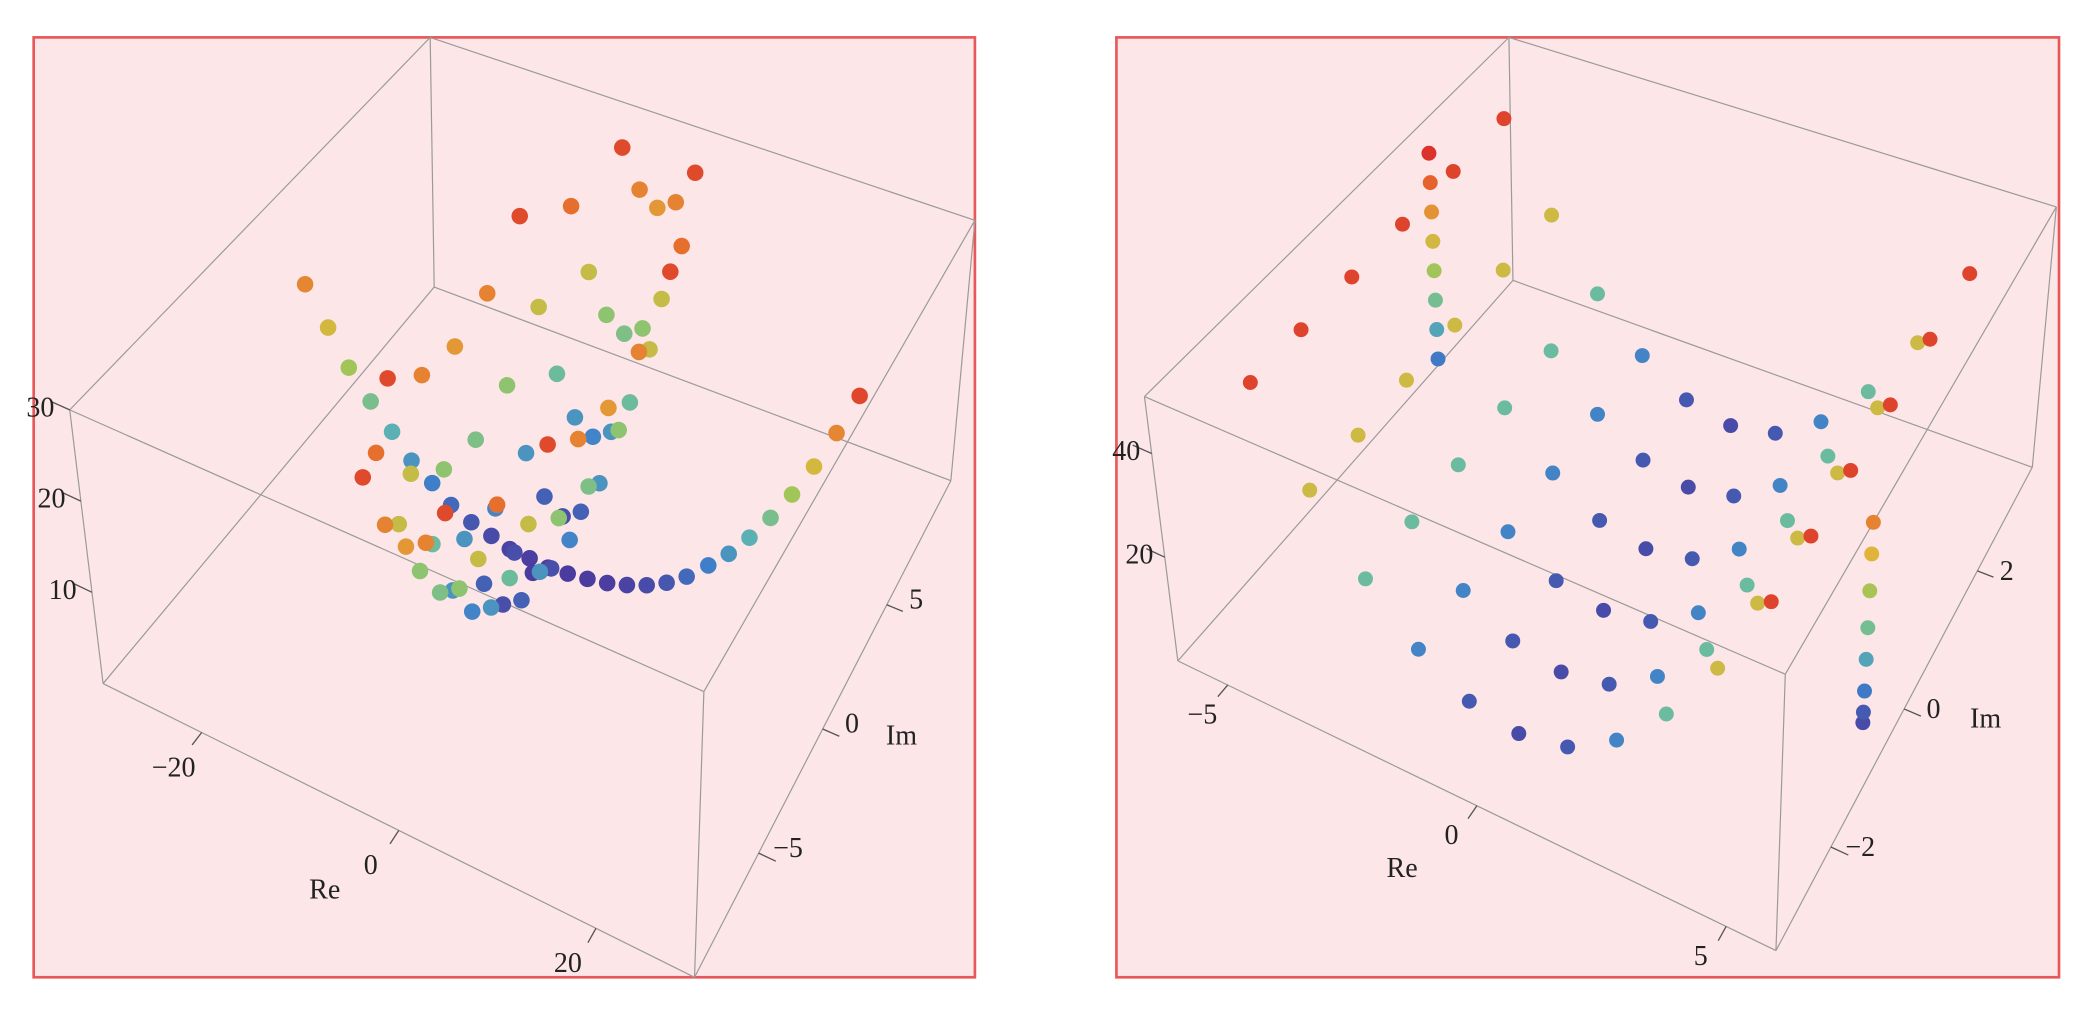 This screenshot has height=1016, width=2094. What do you see at coordinates (568, 963) in the screenshot?
I see `x-tick-label: 20` at bounding box center [568, 963].